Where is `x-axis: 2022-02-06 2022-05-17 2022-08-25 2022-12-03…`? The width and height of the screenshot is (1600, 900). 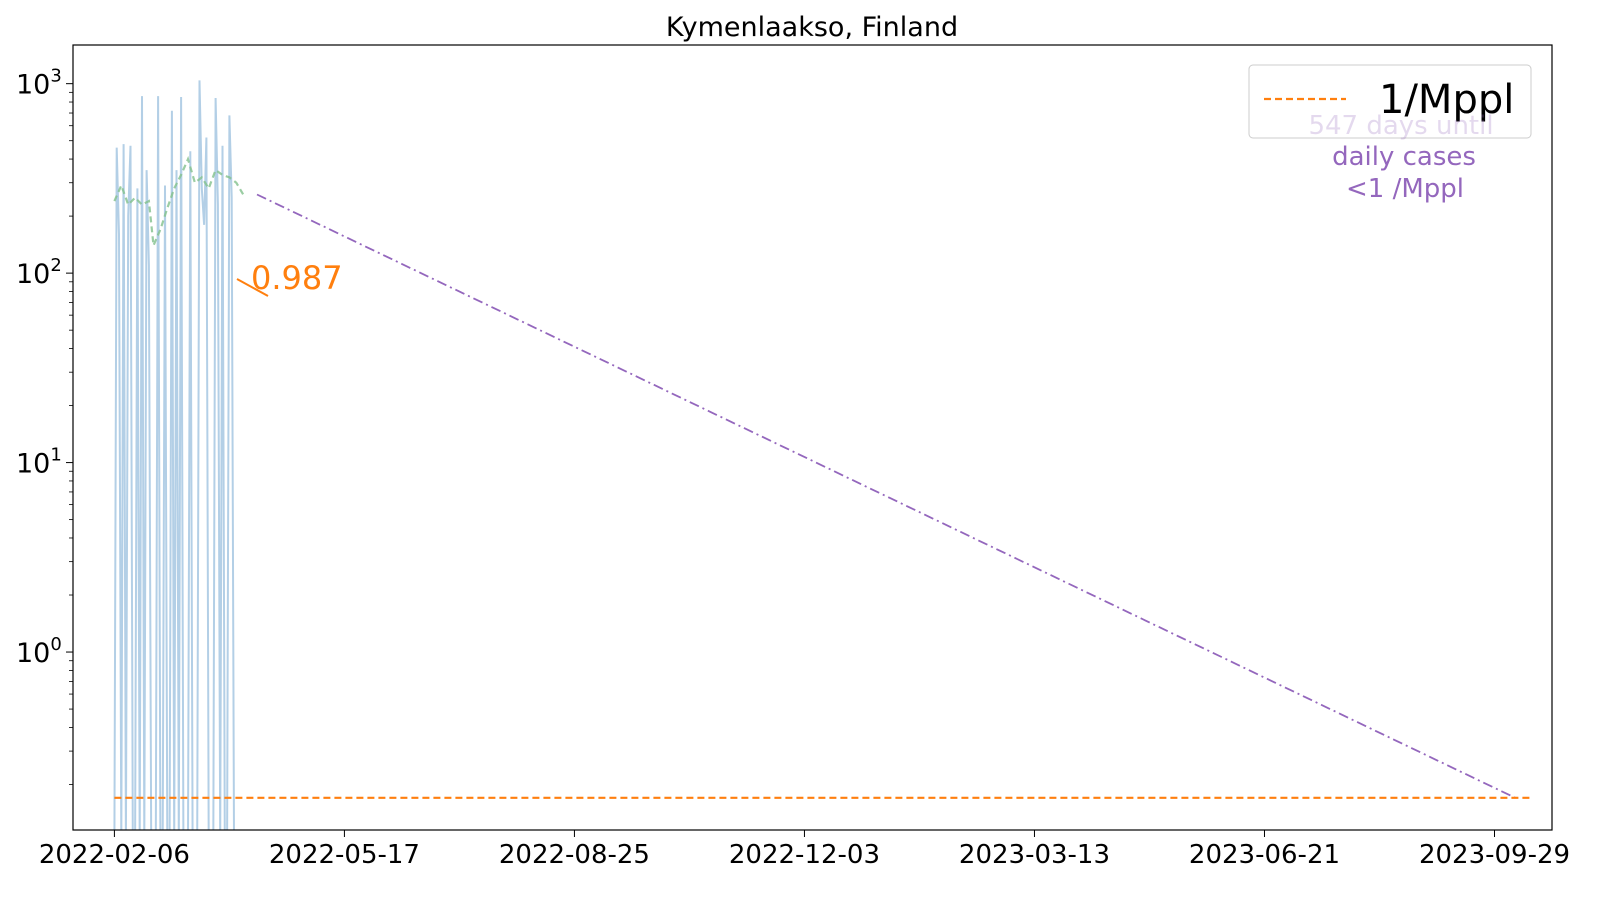 x-axis: 2022-02-06 2022-05-17 2022-08-25 2022-12-03… is located at coordinates (804, 850).